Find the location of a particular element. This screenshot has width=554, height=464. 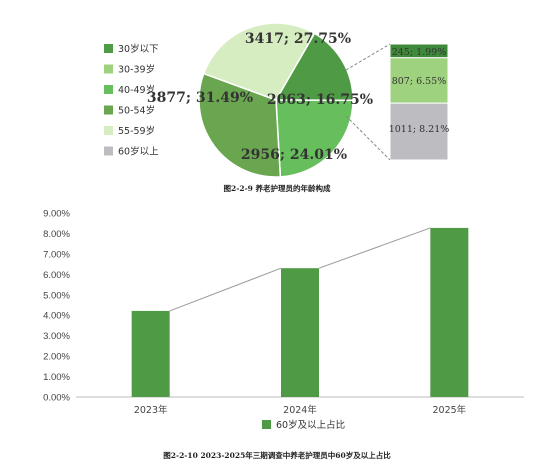

pie-slice-label: 3417; 27.75% is located at coordinates (298, 39).